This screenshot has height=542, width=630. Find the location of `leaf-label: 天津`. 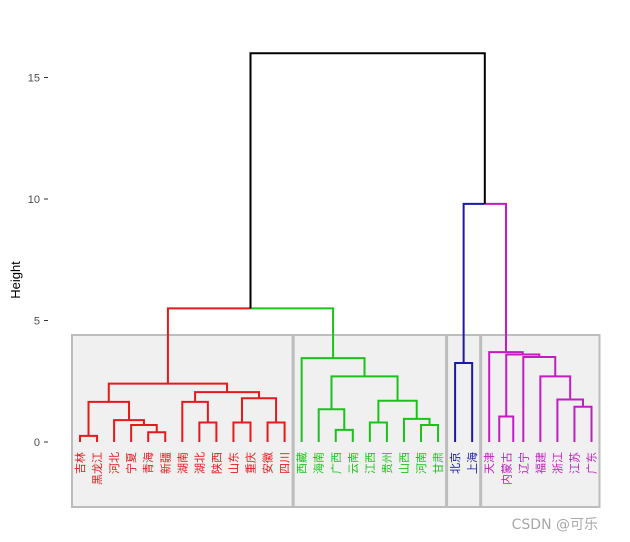

leaf-label: 天津 is located at coordinates (489, 463).